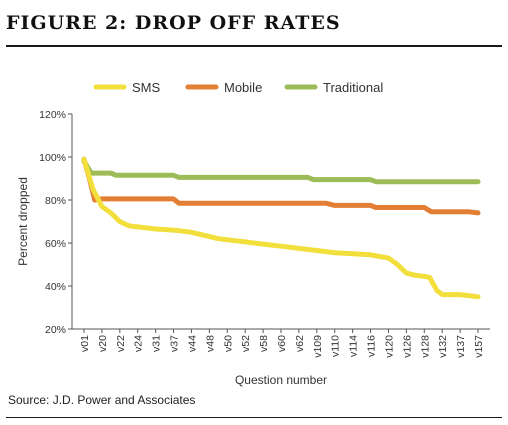 This screenshot has height=425, width=508. Describe the element at coordinates (103, 343) in the screenshot. I see `x-tick-label: v20` at that location.